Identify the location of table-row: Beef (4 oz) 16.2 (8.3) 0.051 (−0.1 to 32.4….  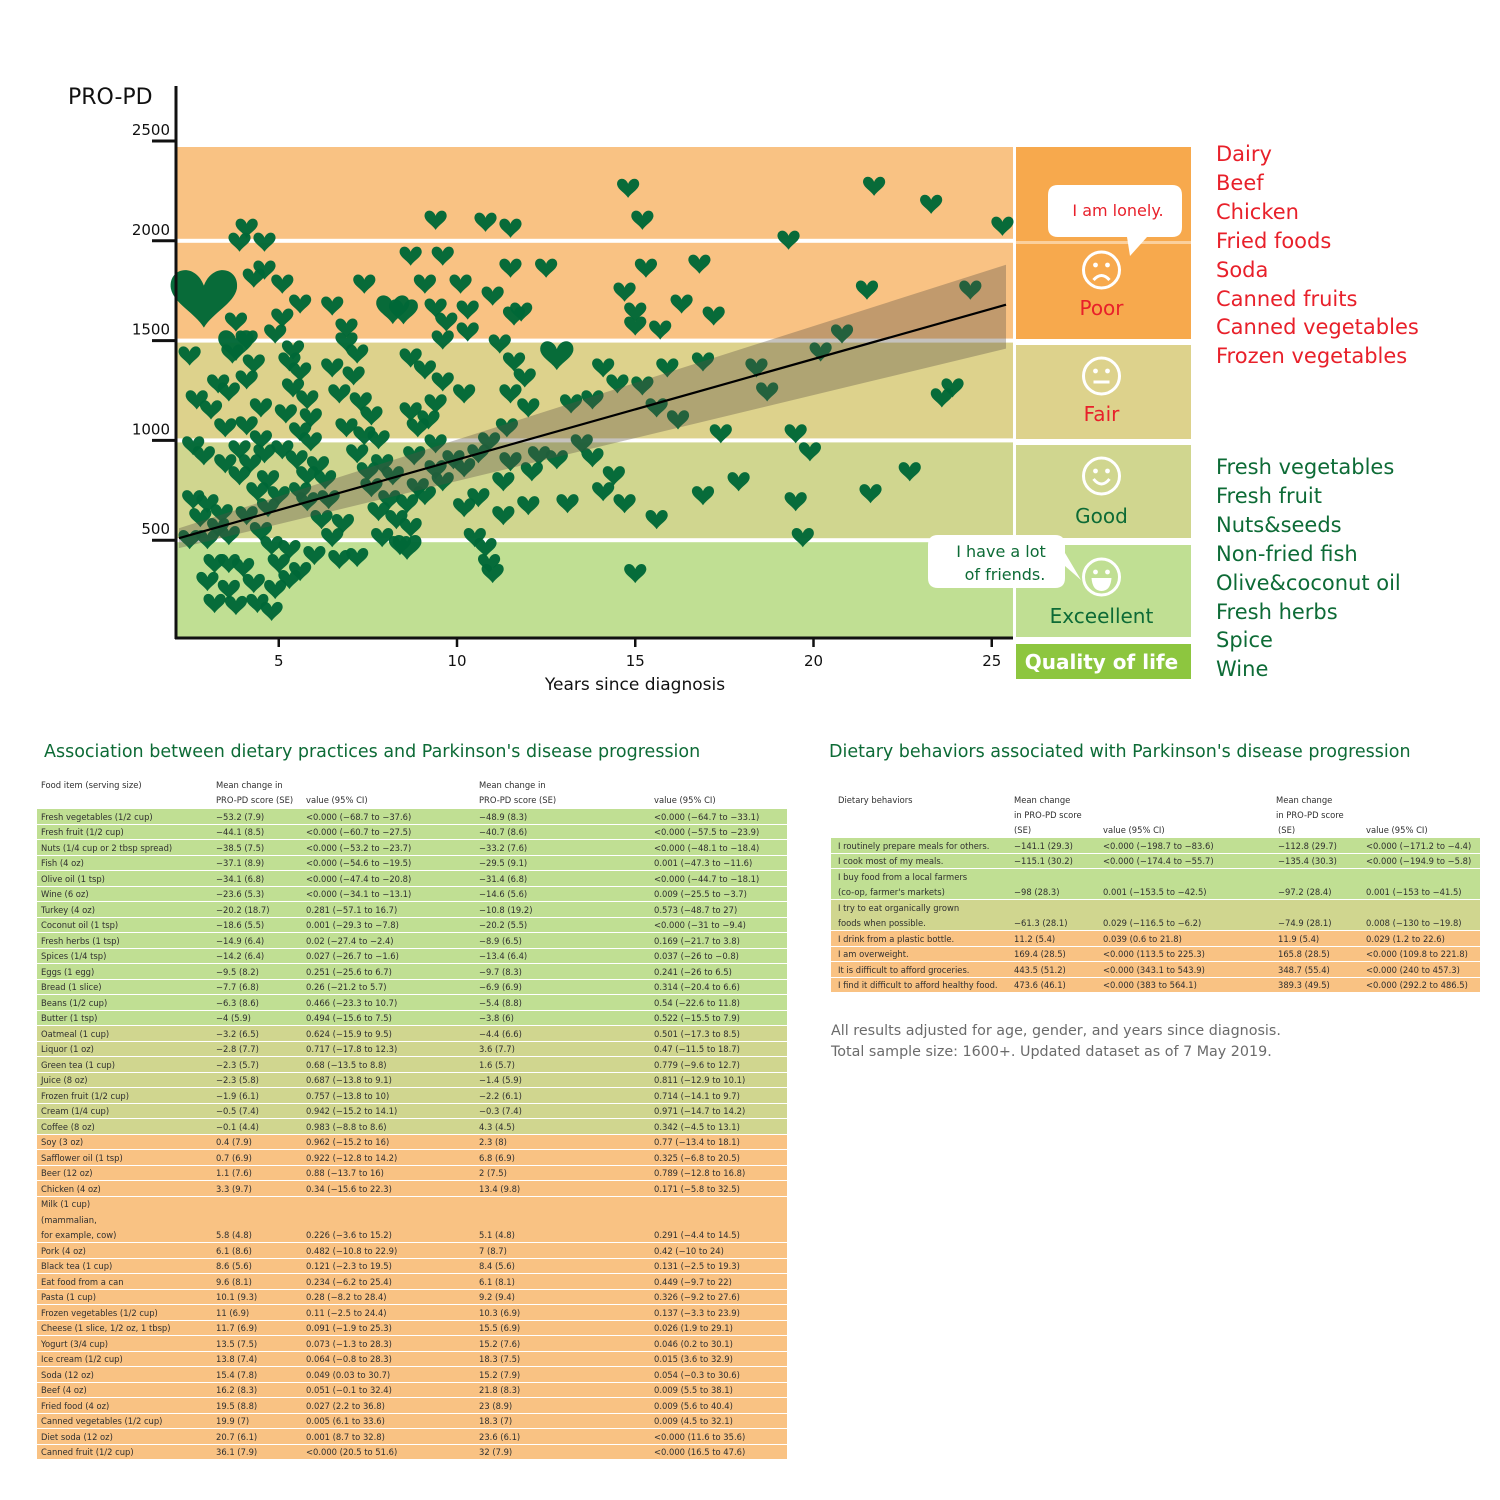
(412, 1390).